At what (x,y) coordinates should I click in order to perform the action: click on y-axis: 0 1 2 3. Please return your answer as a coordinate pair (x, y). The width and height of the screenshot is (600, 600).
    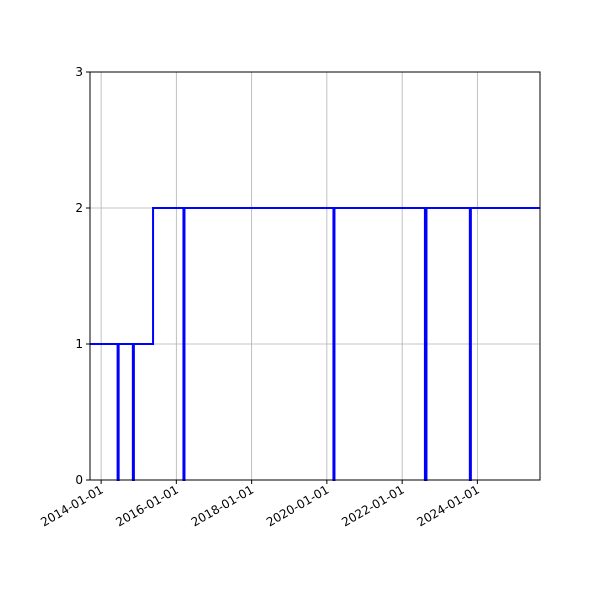
    Looking at the image, I should click on (82, 276).